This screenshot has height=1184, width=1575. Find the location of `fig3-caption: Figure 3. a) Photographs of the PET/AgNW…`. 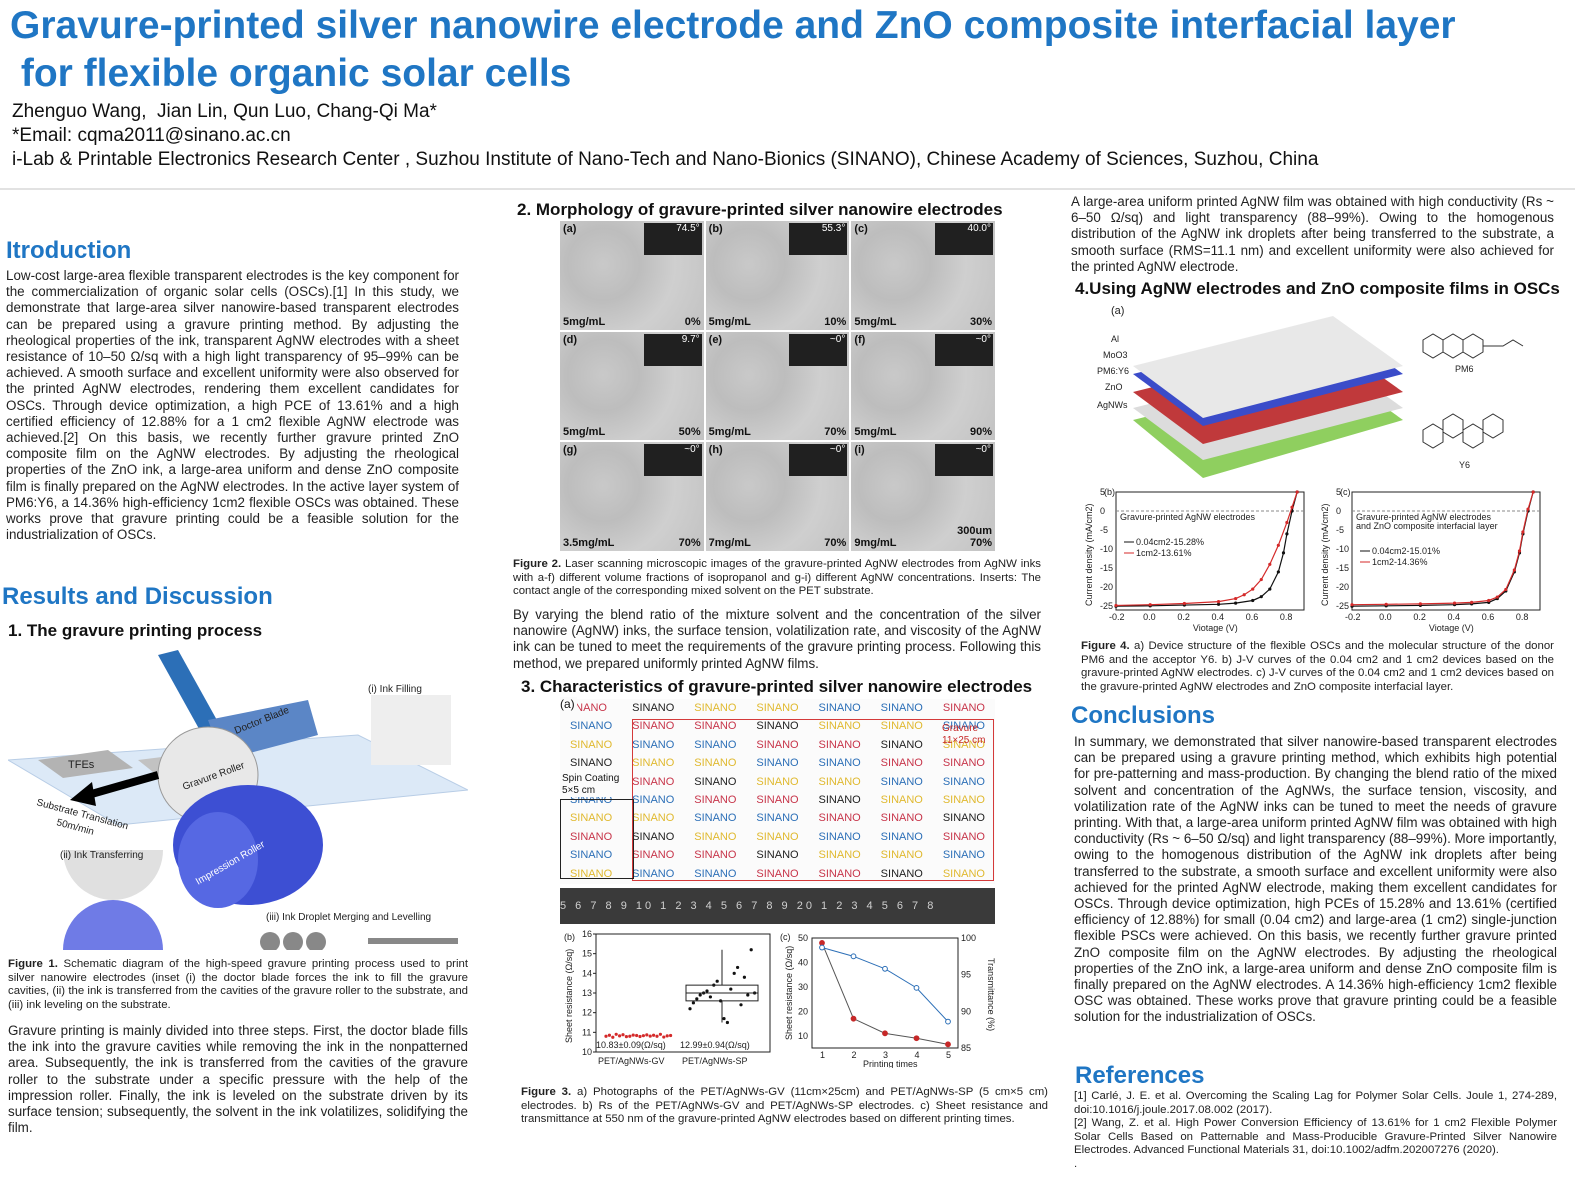

fig3-caption: Figure 3. a) Photographs of the PET/AgNW… is located at coordinates (784, 1106).